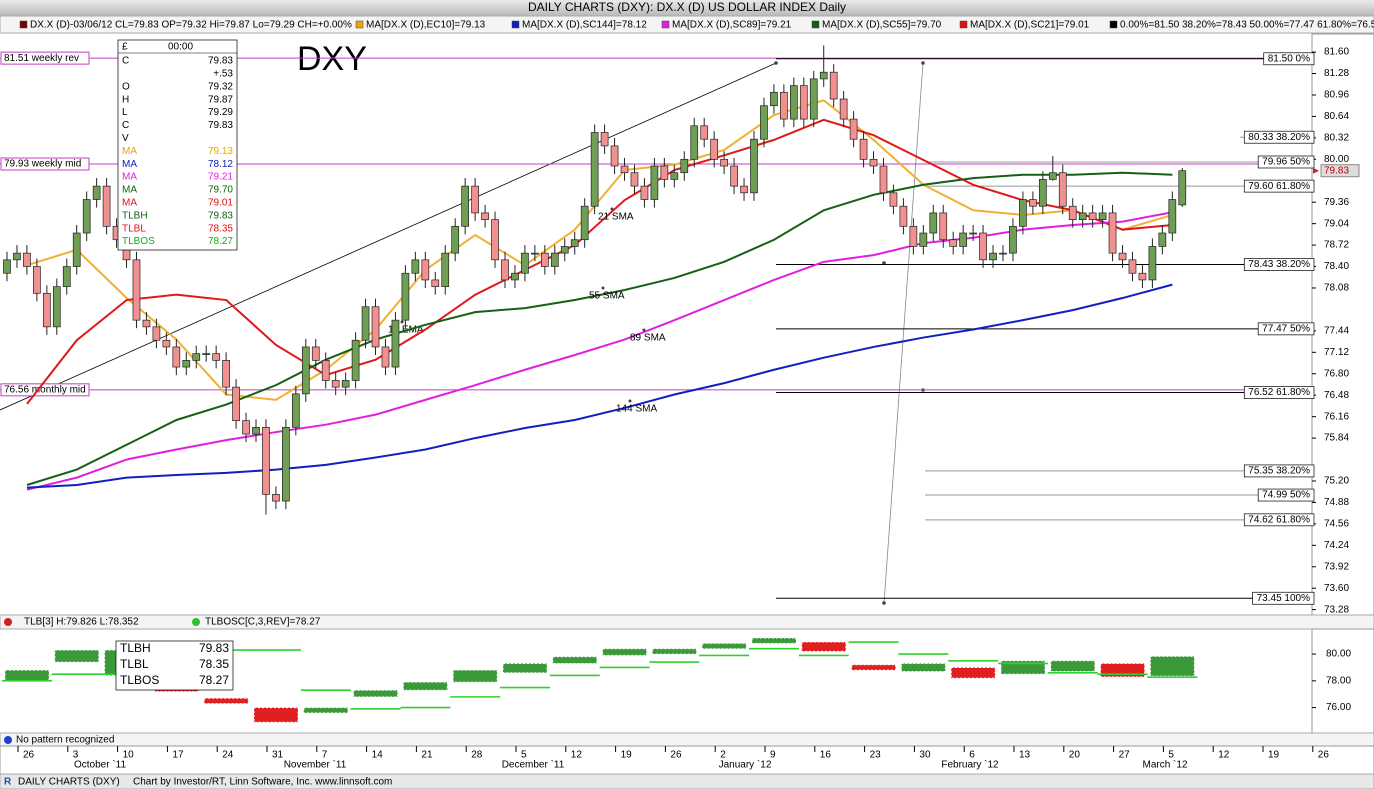 This screenshot has height=789, width=1374. What do you see at coordinates (687, 622) in the screenshot?
I see `lower-header-bar` at bounding box center [687, 622].